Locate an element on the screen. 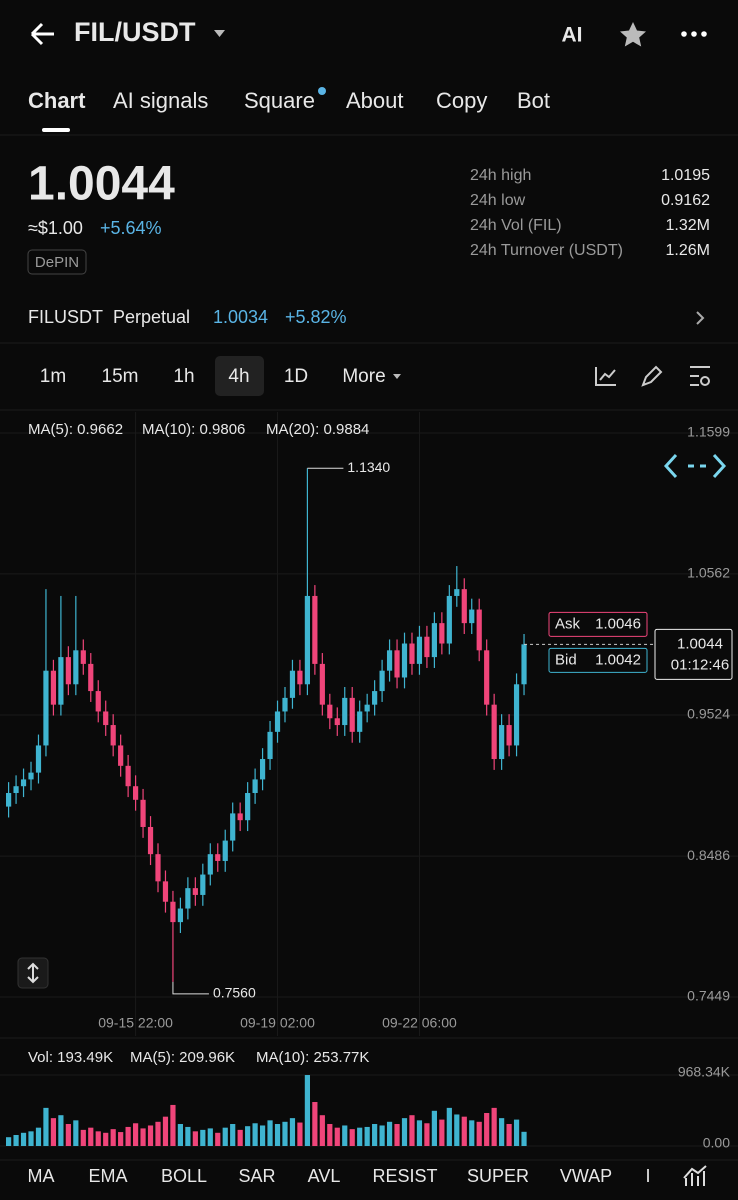 Image resolution: width=738 pixels, height=1200 pixels. scroll-arrows is located at coordinates (695, 466).